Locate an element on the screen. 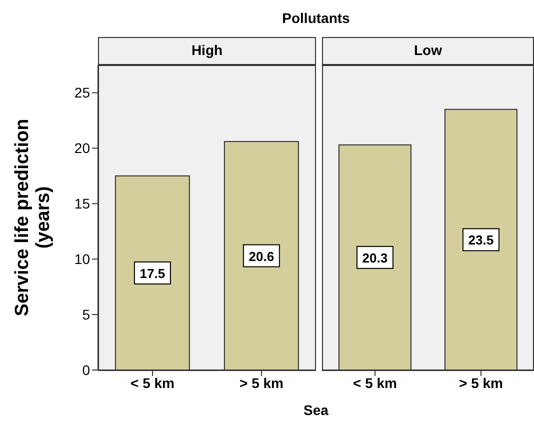  data-label: 20.6 is located at coordinates (261, 256).